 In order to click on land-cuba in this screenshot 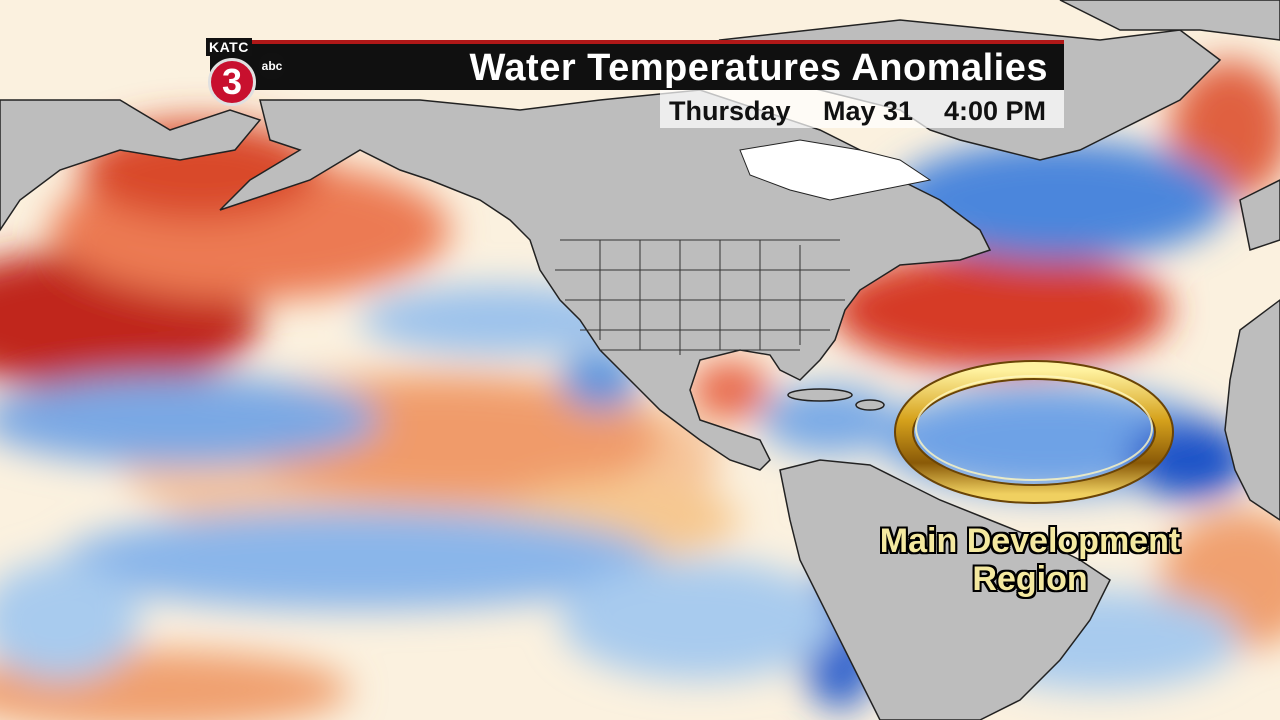, I will do `click(820, 395)`.